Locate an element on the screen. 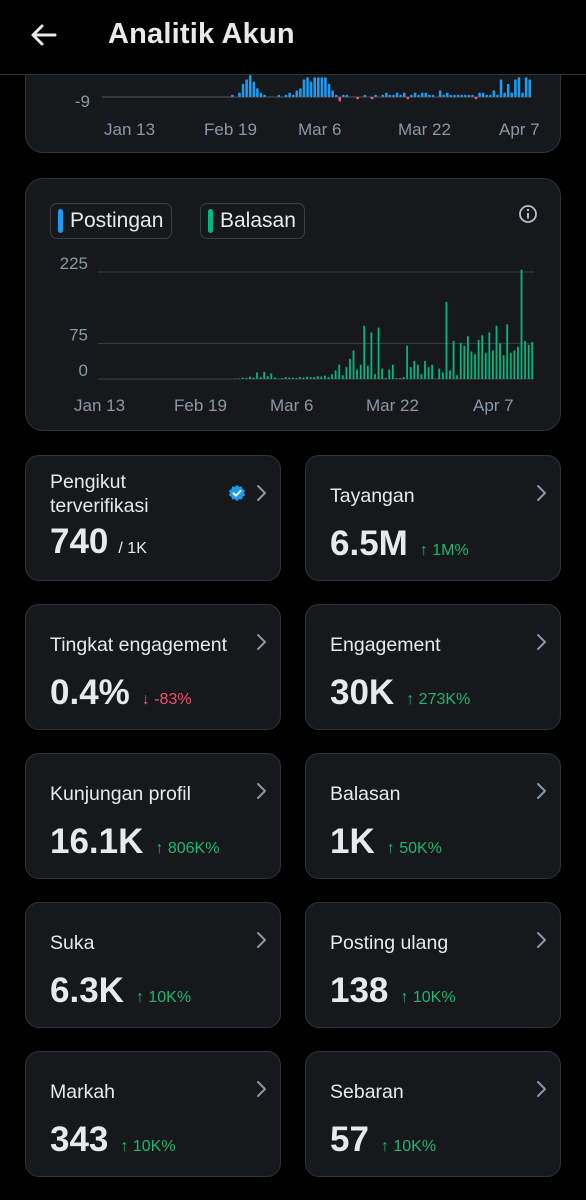 Image resolution: width=586 pixels, height=1200 pixels. metric-label: Kunjungan profil is located at coordinates (120, 794).